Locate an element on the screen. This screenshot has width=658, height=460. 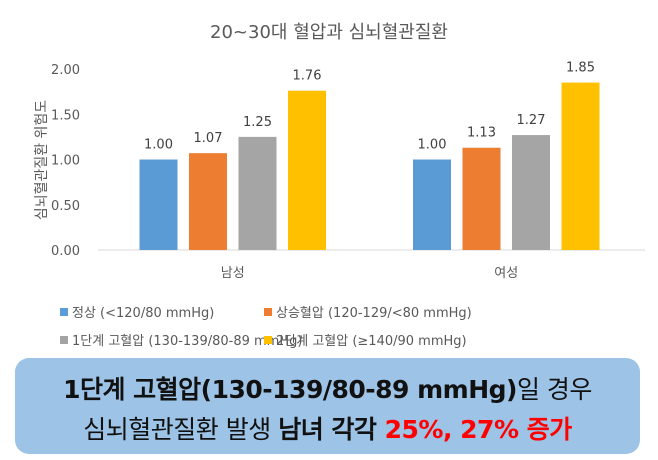
legend-label: 1단계 고혈압 (130-139/80-89 mmHg) is located at coordinates (187, 341).